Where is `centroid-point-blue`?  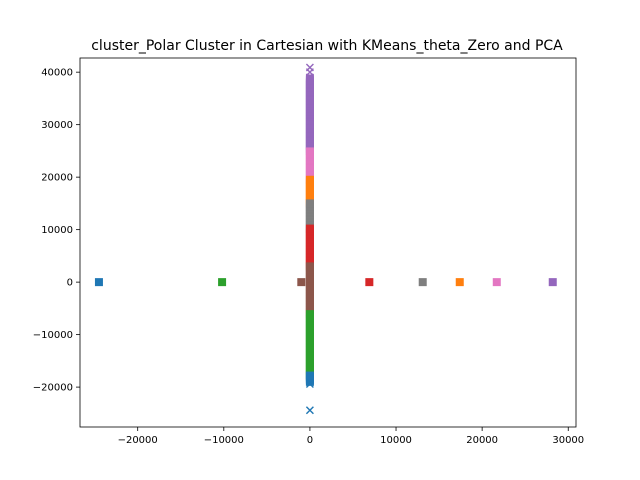 centroid-point-blue is located at coordinates (98, 282).